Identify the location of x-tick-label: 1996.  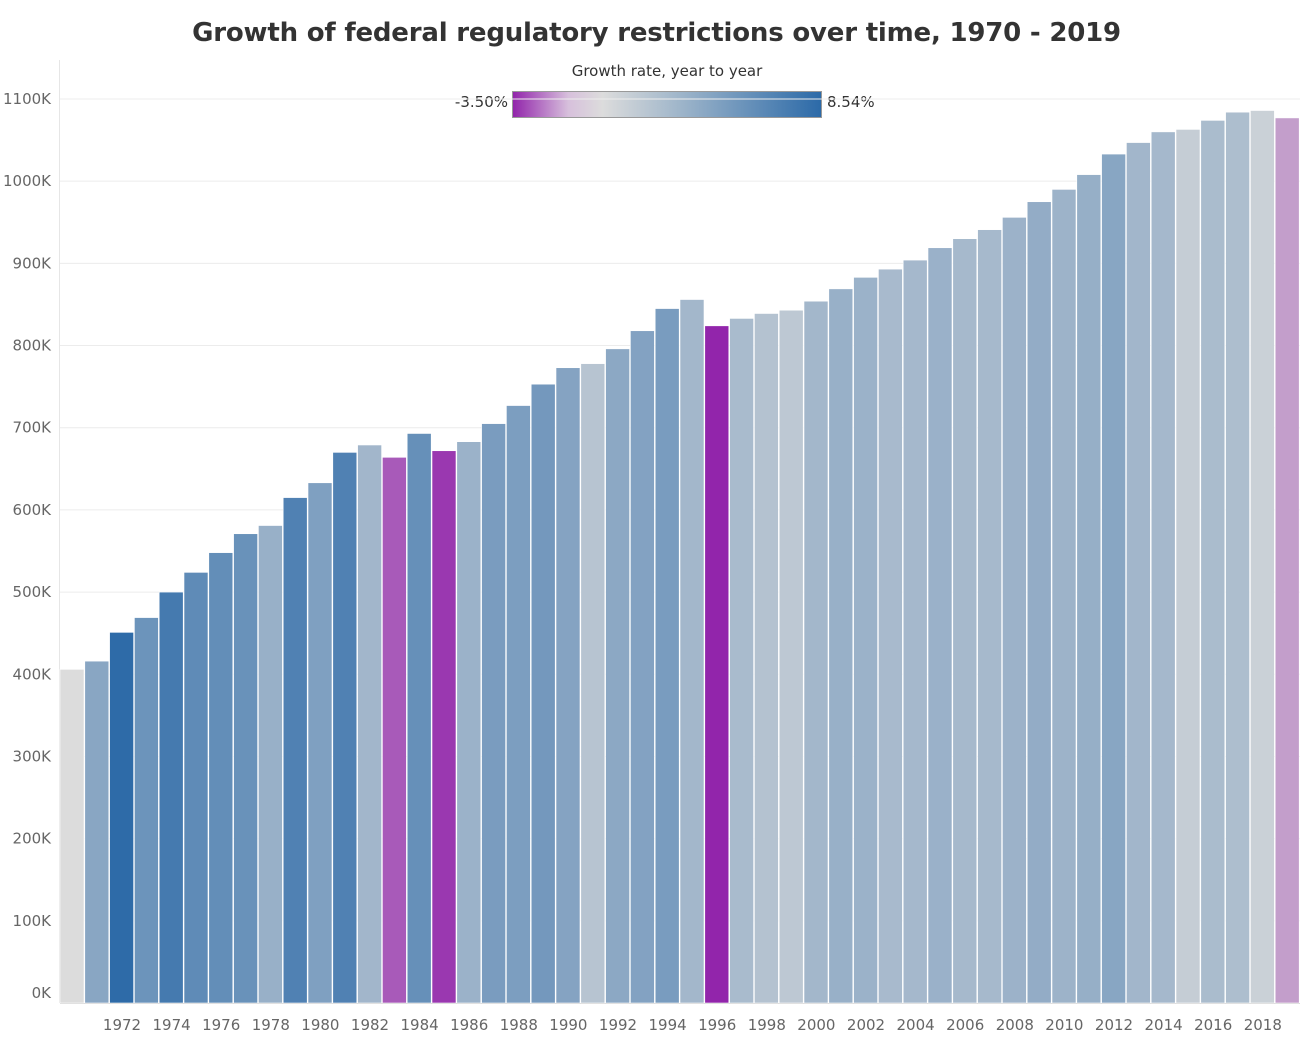
(717, 1025).